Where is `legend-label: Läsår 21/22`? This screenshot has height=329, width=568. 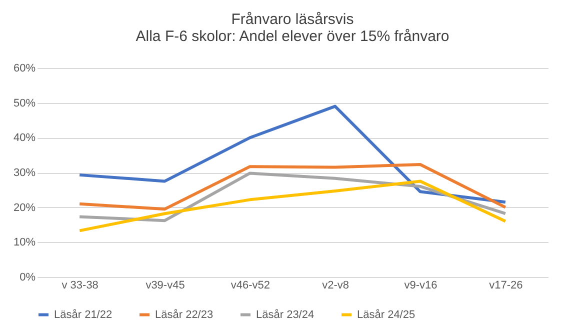
legend-label: Läsår 21/22 is located at coordinates (83, 314).